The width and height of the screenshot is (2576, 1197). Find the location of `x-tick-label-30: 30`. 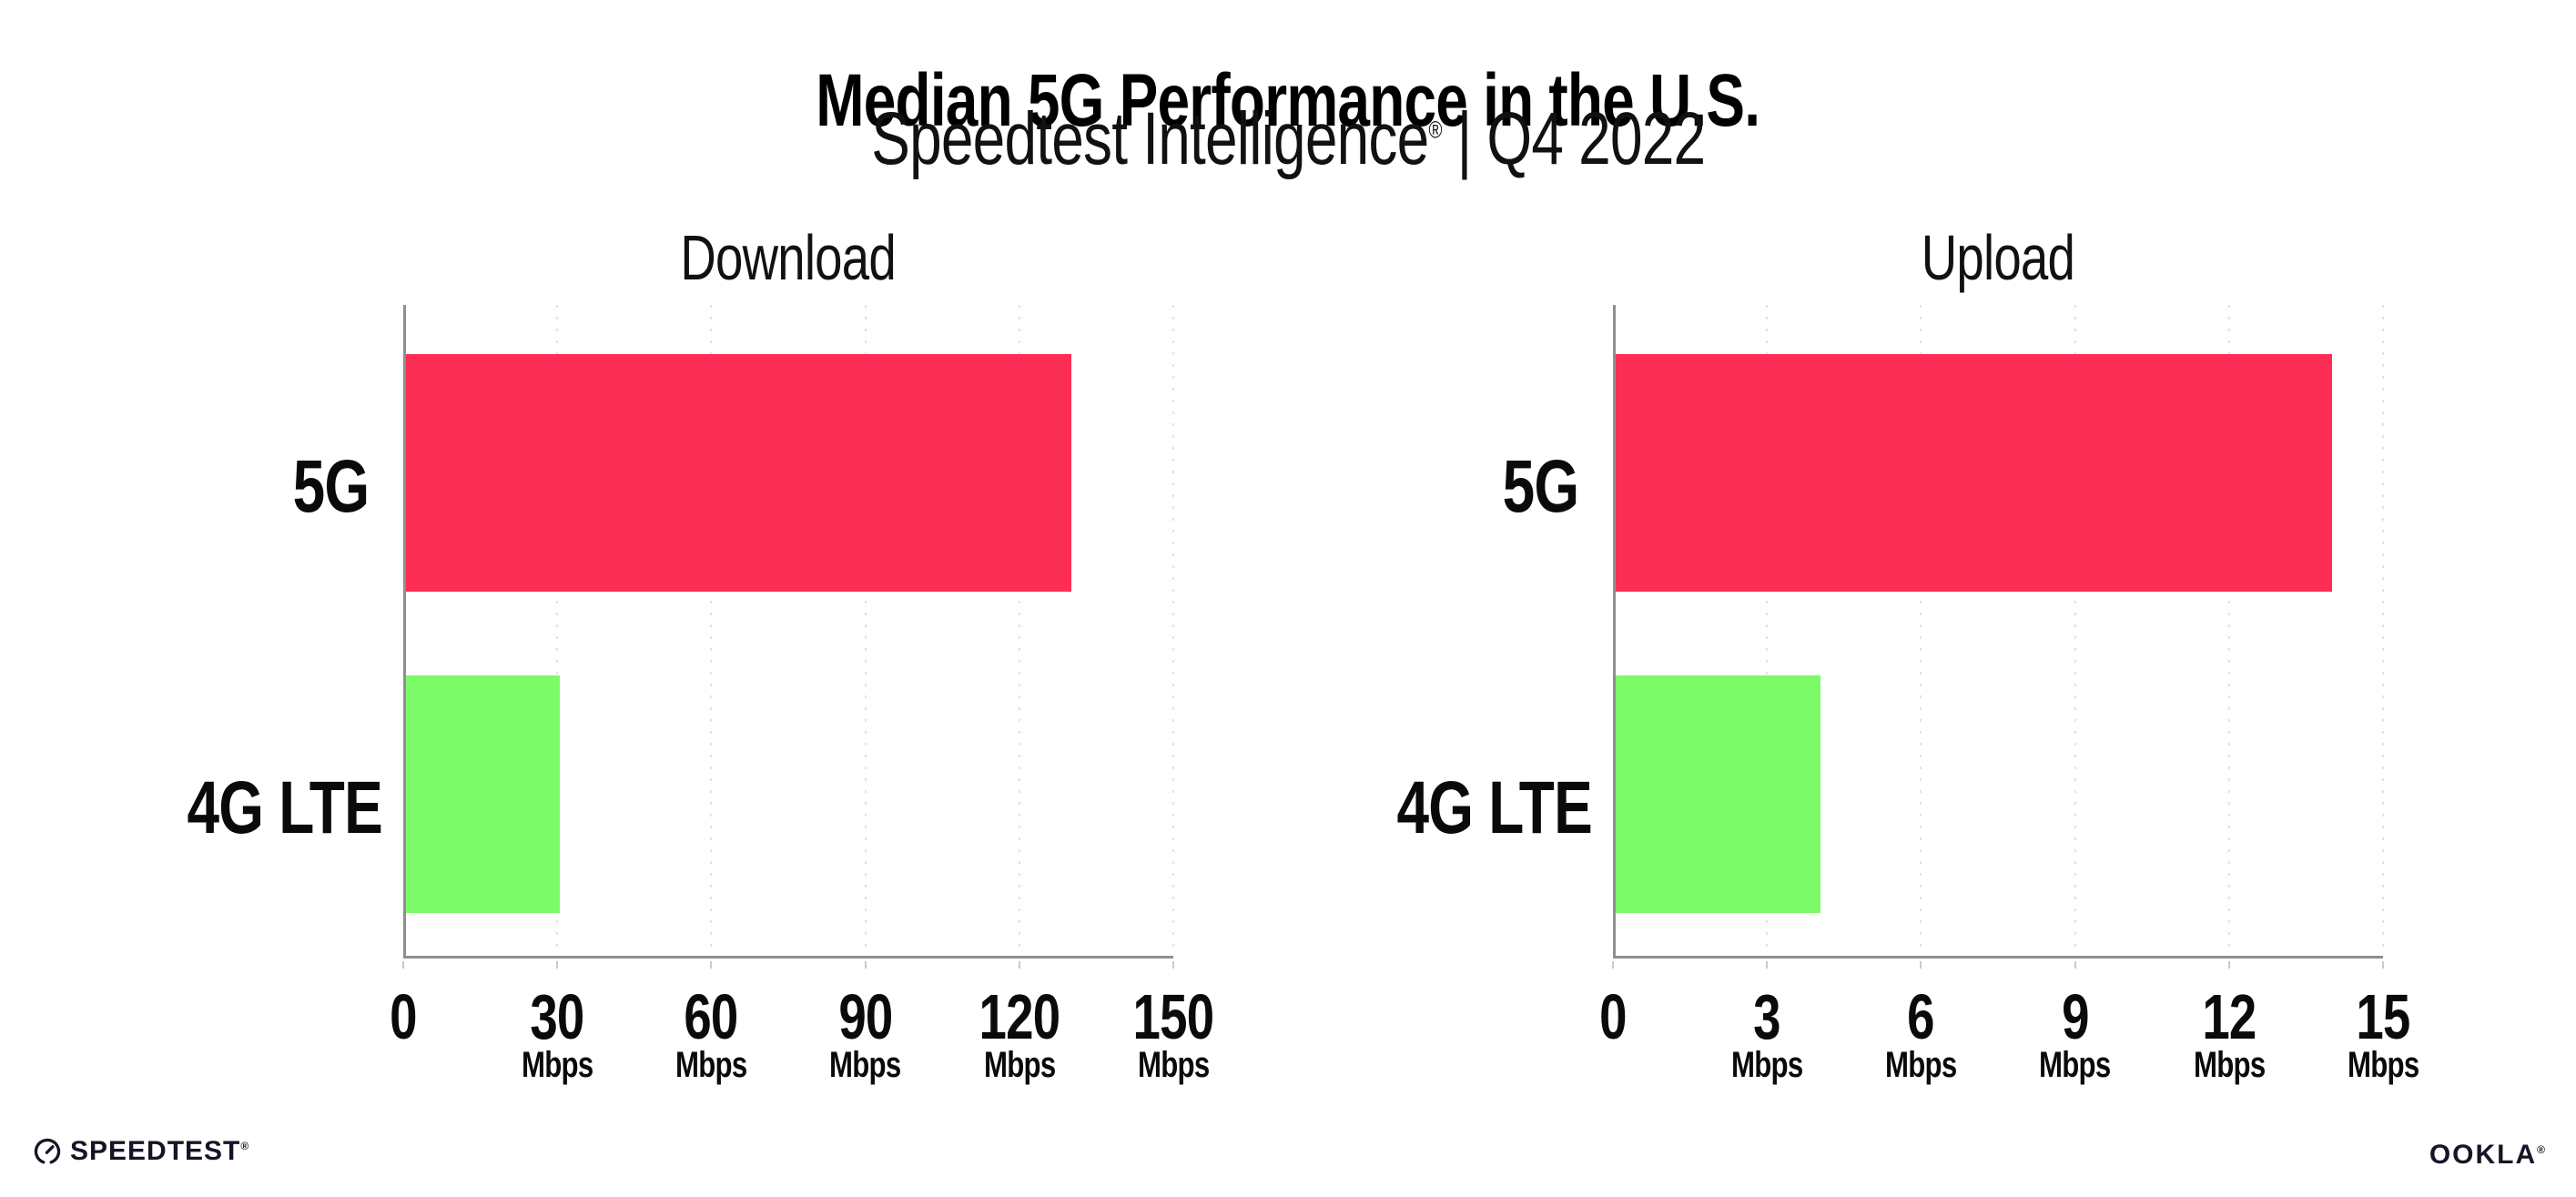

x-tick-label-30: 30 is located at coordinates (557, 1017).